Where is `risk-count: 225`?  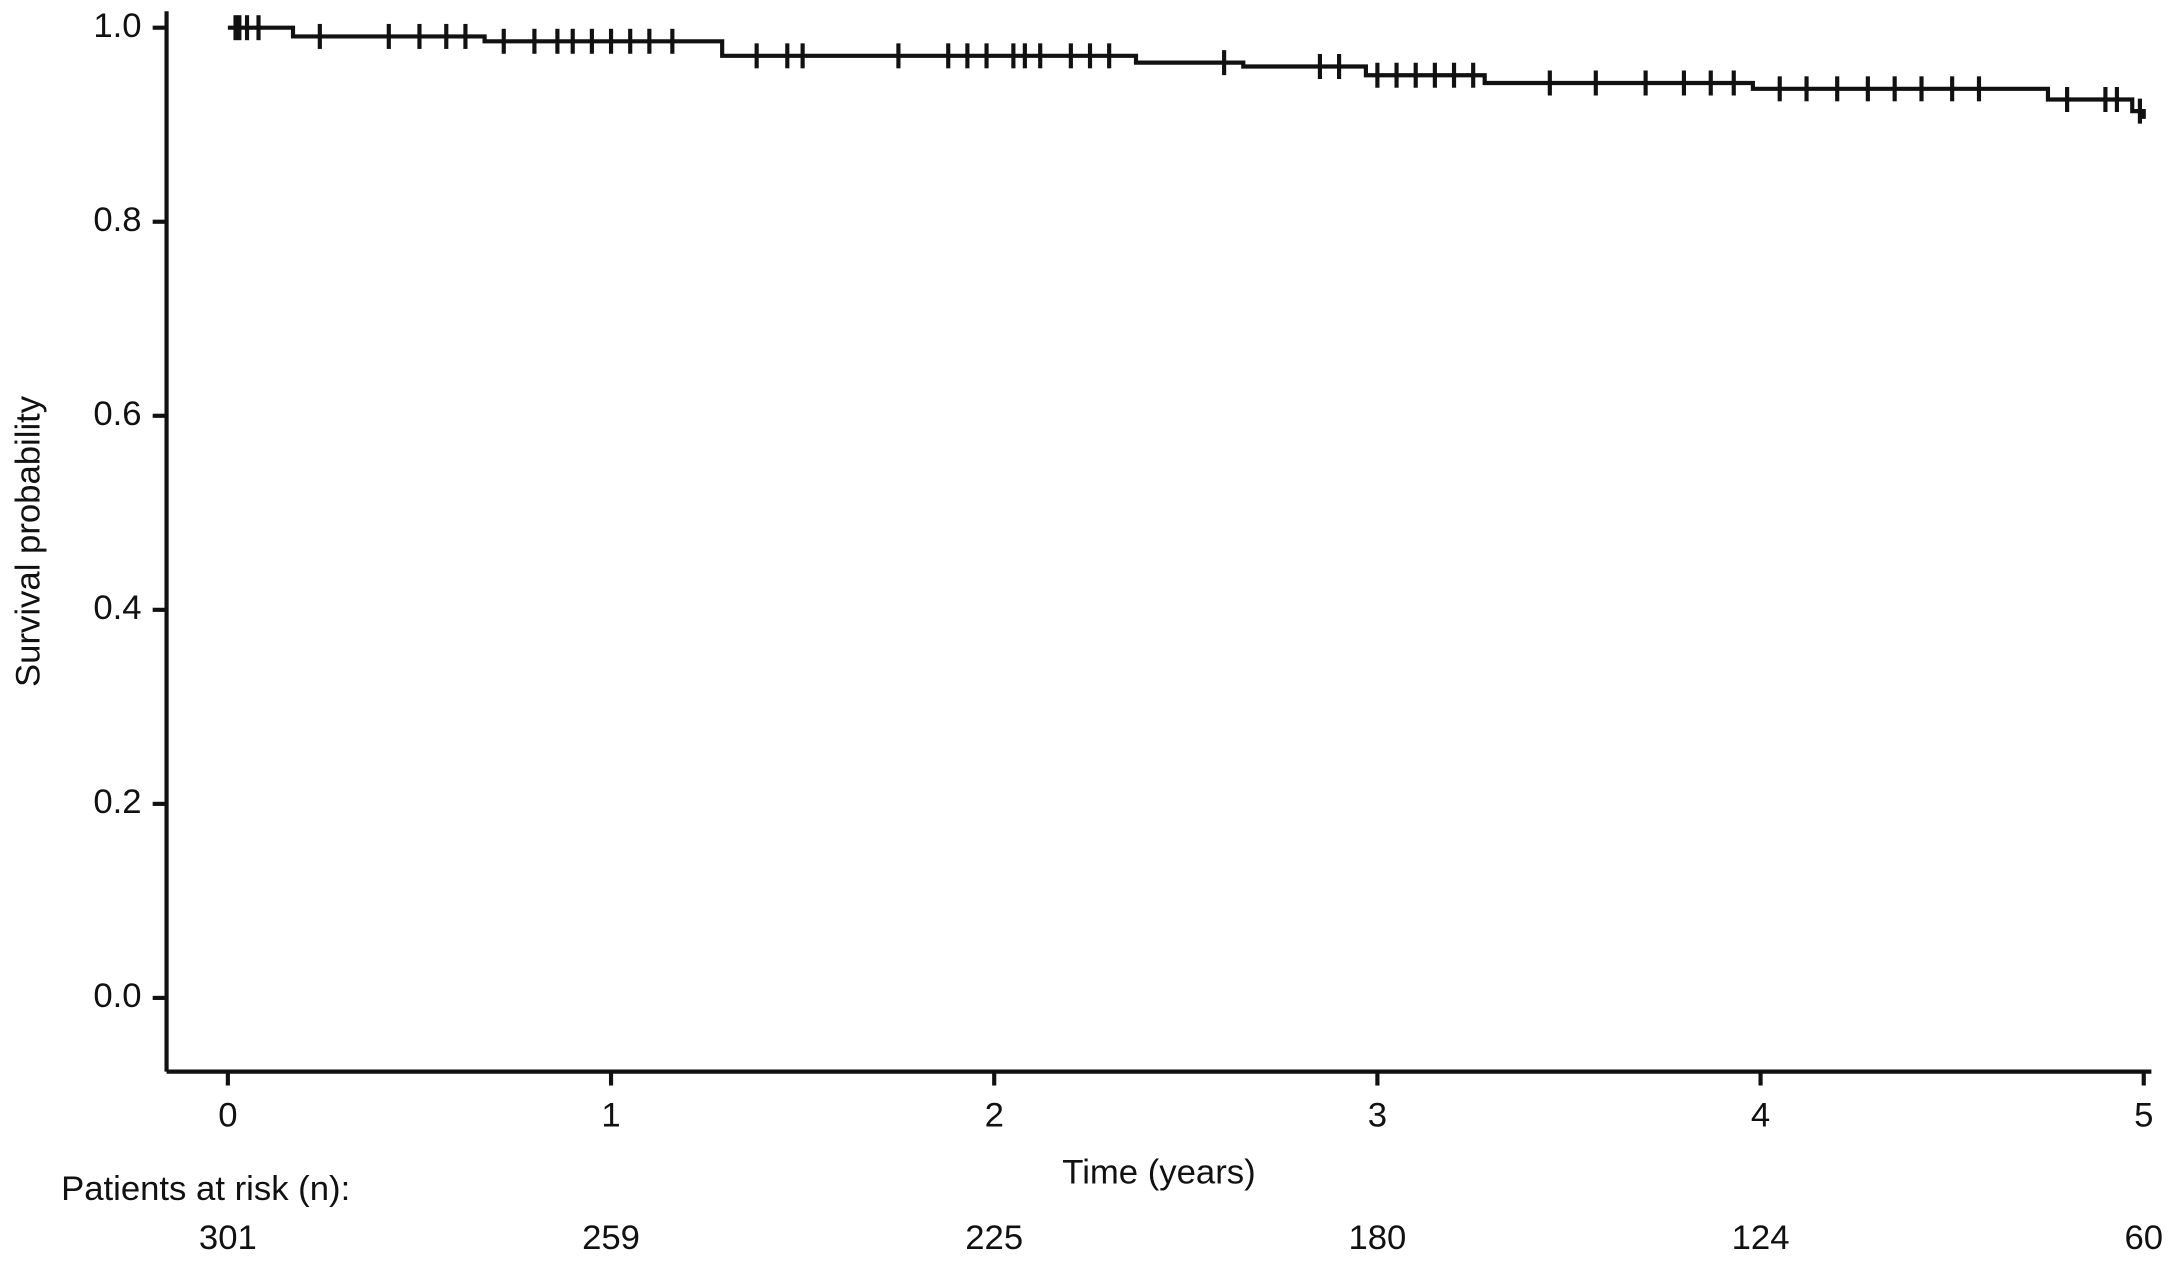
risk-count: 225 is located at coordinates (994, 1238).